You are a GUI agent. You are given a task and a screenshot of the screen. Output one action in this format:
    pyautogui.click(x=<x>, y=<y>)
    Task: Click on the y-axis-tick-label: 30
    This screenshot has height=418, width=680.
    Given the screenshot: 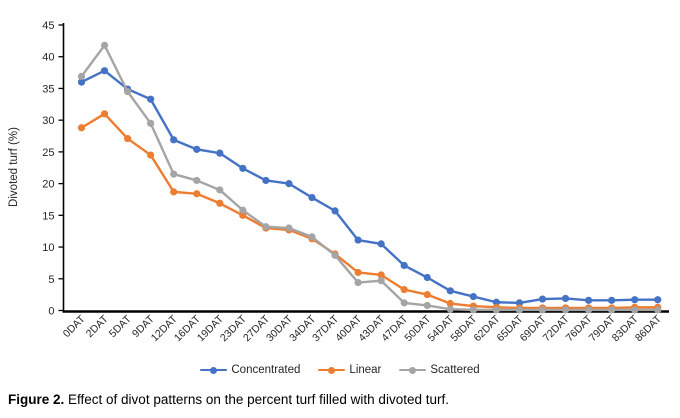 What is the action you would take?
    pyautogui.click(x=48, y=121)
    